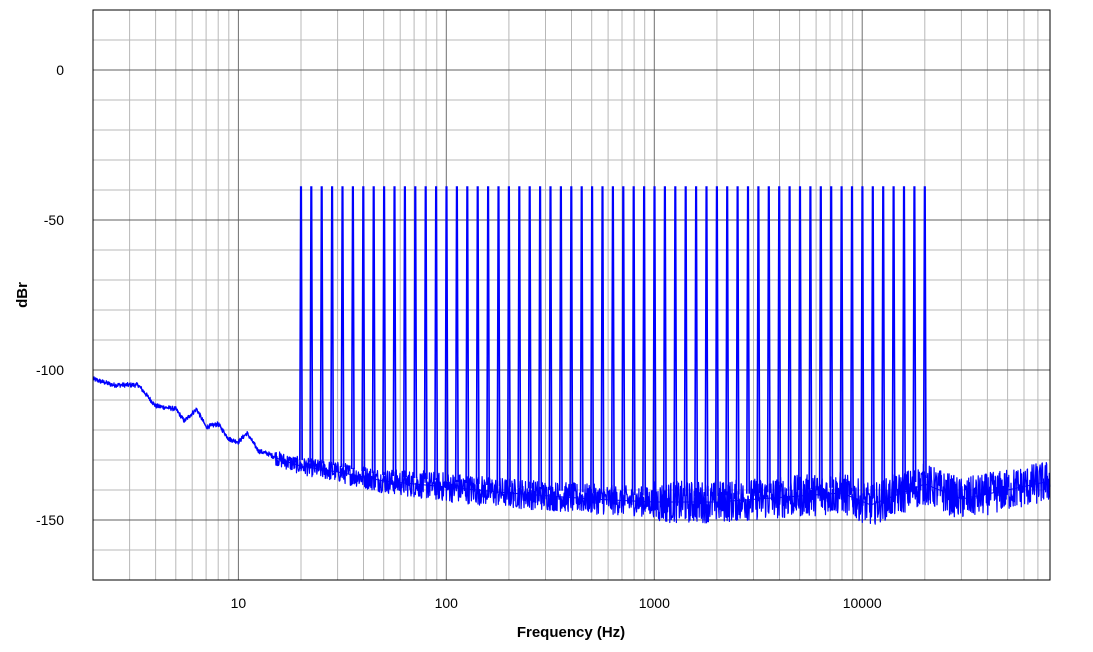 The height and width of the screenshot is (652, 1093). Describe the element at coordinates (239, 603) in the screenshot. I see `x-tick-label: 10` at that location.